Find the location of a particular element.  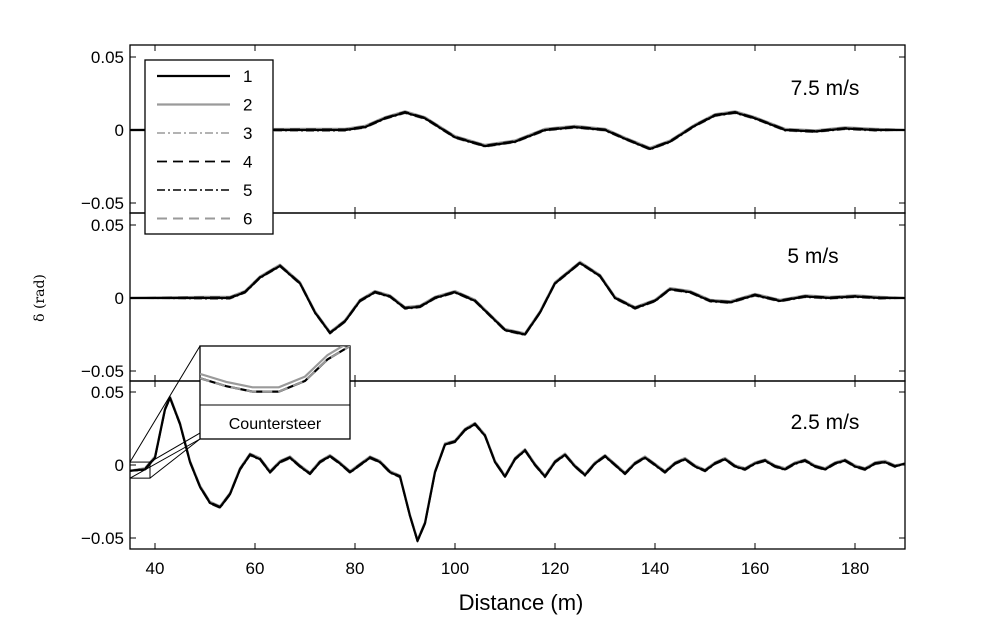

x-tick-label: 160 is located at coordinates (755, 568).